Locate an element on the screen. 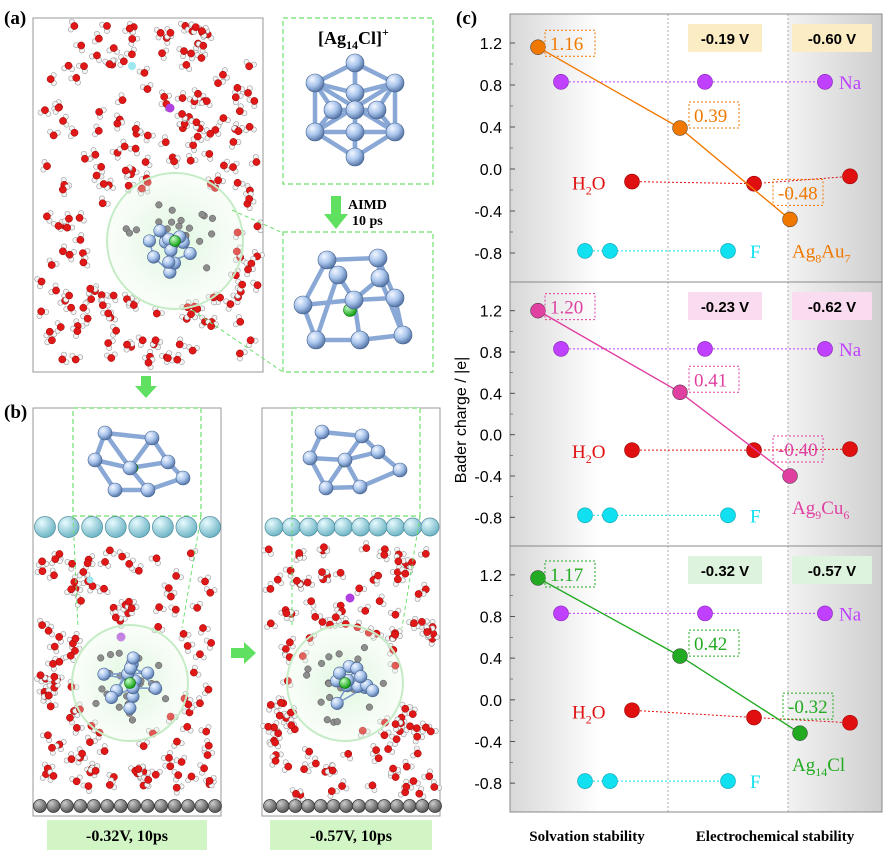 Image resolution: width=894 pixels, height=852 pixels. y-tick-label: 0.0 is located at coordinates (491, 170).